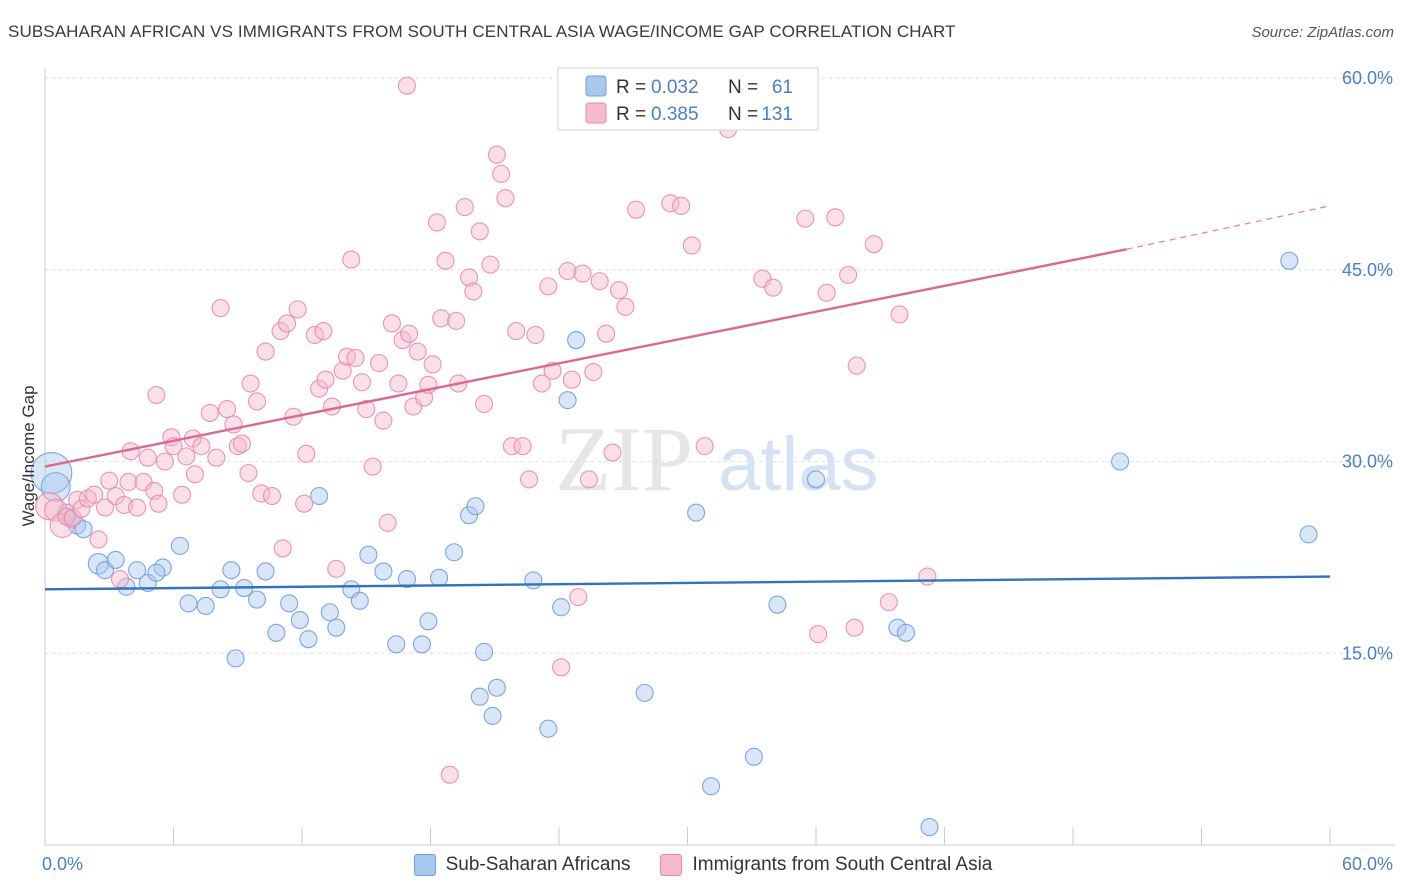  What do you see at coordinates (1367, 462) in the screenshot?
I see `y-tick-label-30: 30.0%` at bounding box center [1367, 462].